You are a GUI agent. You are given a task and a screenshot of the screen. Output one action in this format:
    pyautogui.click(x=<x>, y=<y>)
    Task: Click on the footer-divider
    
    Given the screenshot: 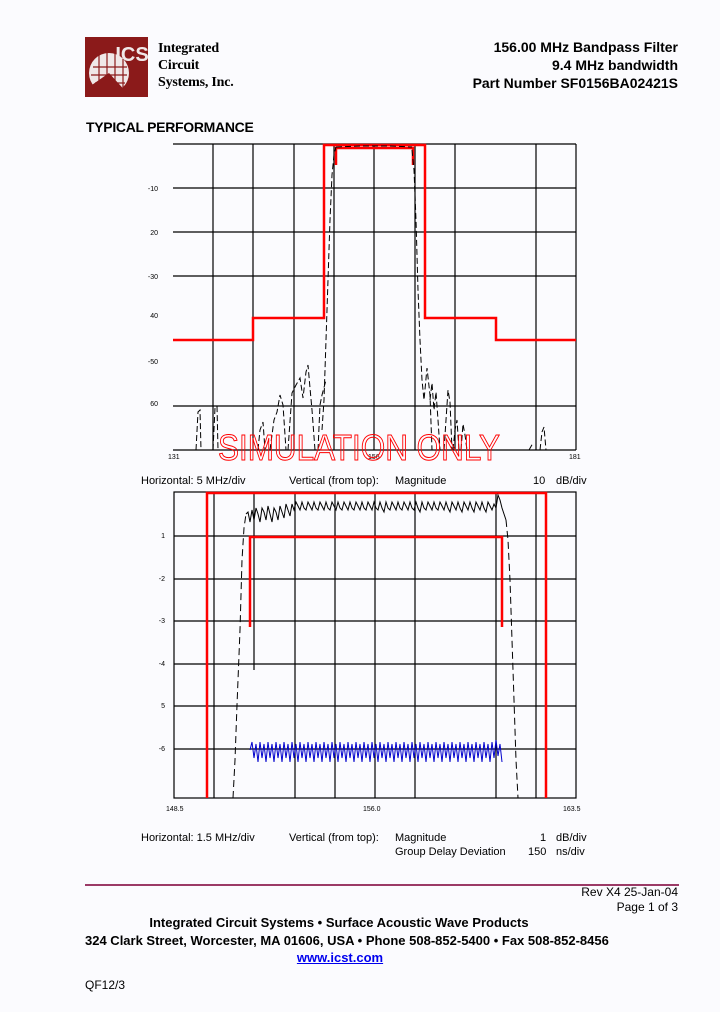 What is the action you would take?
    pyautogui.click(x=382, y=885)
    